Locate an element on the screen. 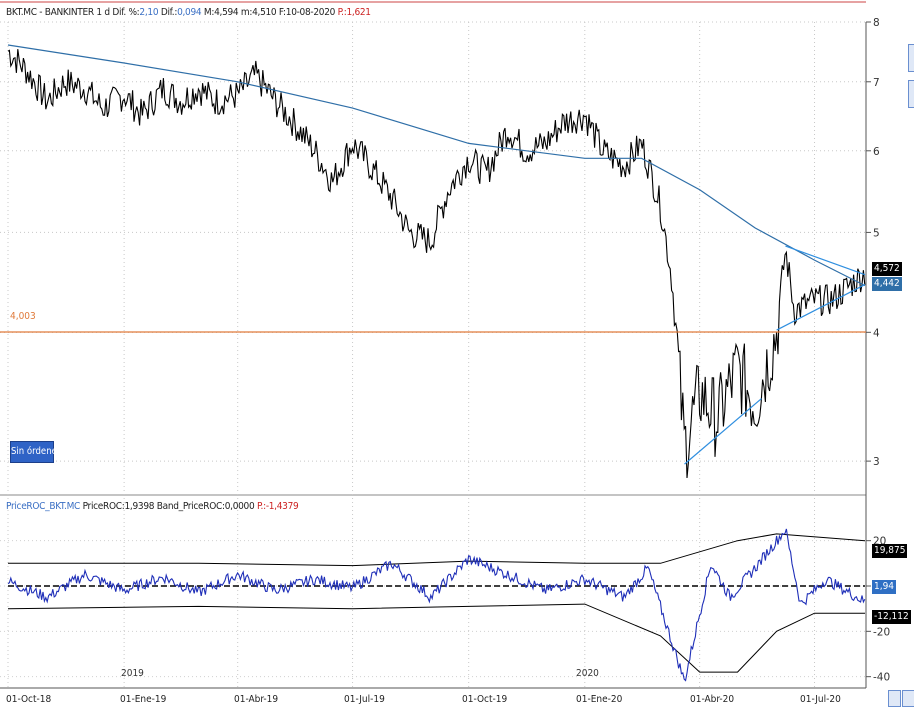  roc-lower-tag: -12,112 is located at coordinates (891, 617).